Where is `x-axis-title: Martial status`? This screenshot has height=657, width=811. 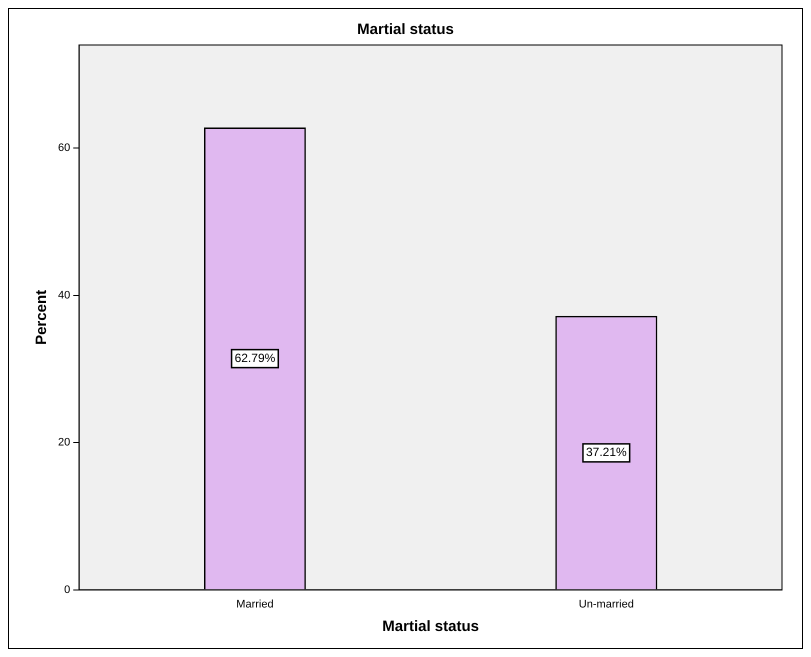
x-axis-title: Martial status is located at coordinates (430, 627).